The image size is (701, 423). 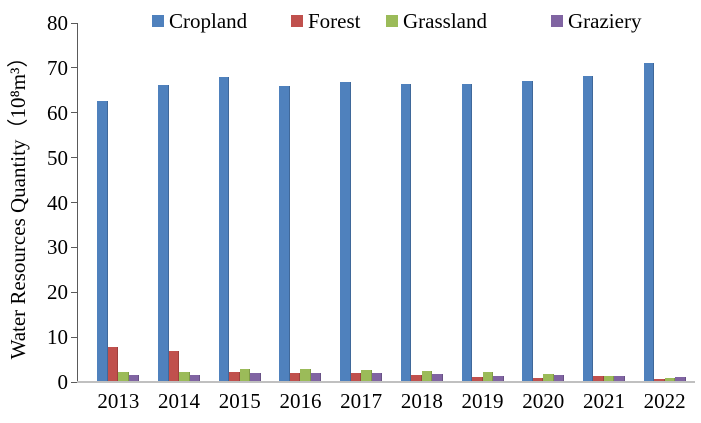 What do you see at coordinates (208, 21) in the screenshot?
I see `legend-label-cropland: Cropland` at bounding box center [208, 21].